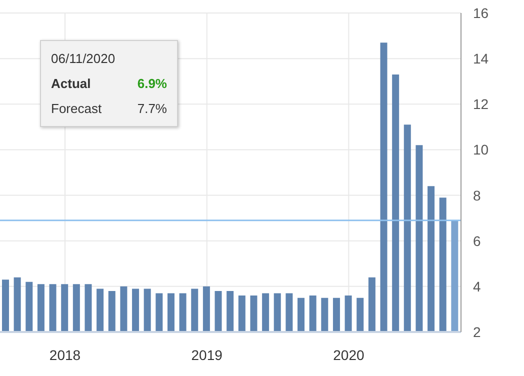 Image resolution: width=524 pixels, height=376 pixels. What do you see at coordinates (477, 195) in the screenshot?
I see `y-tick-label: 8` at bounding box center [477, 195].